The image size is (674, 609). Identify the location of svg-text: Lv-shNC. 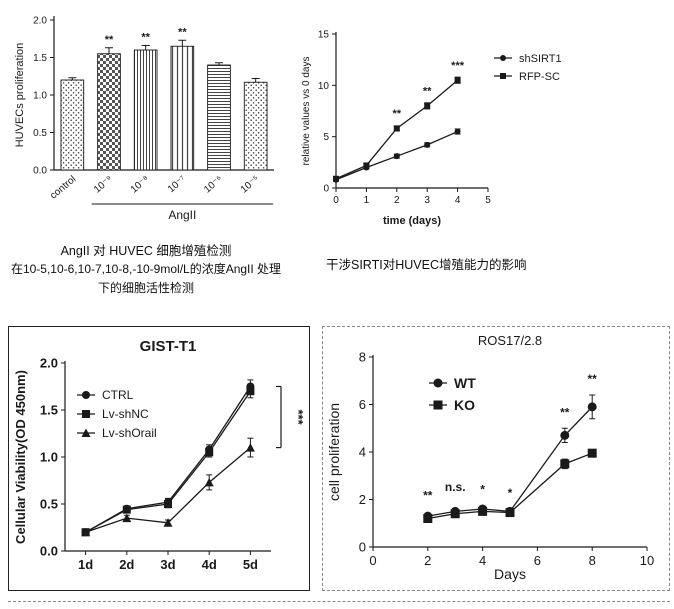
(125, 414).